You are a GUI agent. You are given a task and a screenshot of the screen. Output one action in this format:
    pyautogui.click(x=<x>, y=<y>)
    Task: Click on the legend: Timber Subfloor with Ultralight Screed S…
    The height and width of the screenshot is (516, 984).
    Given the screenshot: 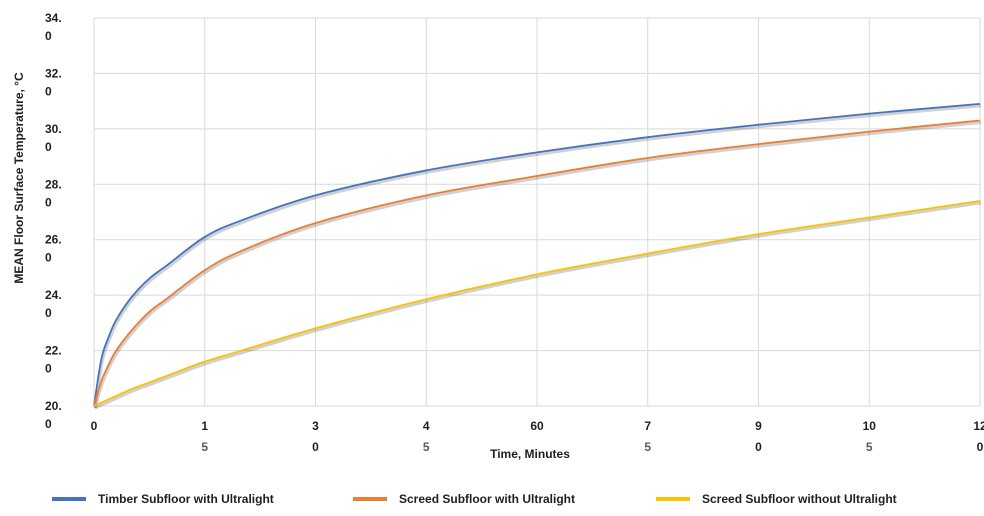 What is the action you would take?
    pyautogui.click(x=492, y=504)
    